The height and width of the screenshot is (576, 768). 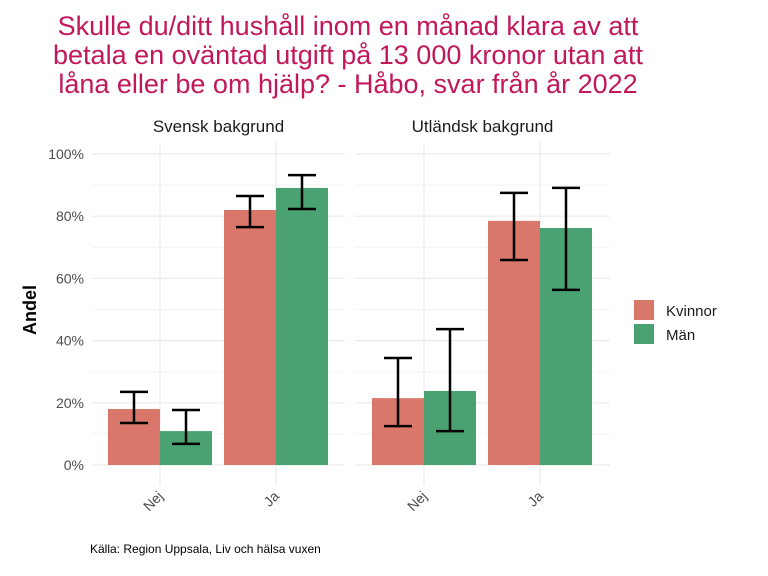 What do you see at coordinates (680, 335) in the screenshot?
I see `legend-label: Män` at bounding box center [680, 335].